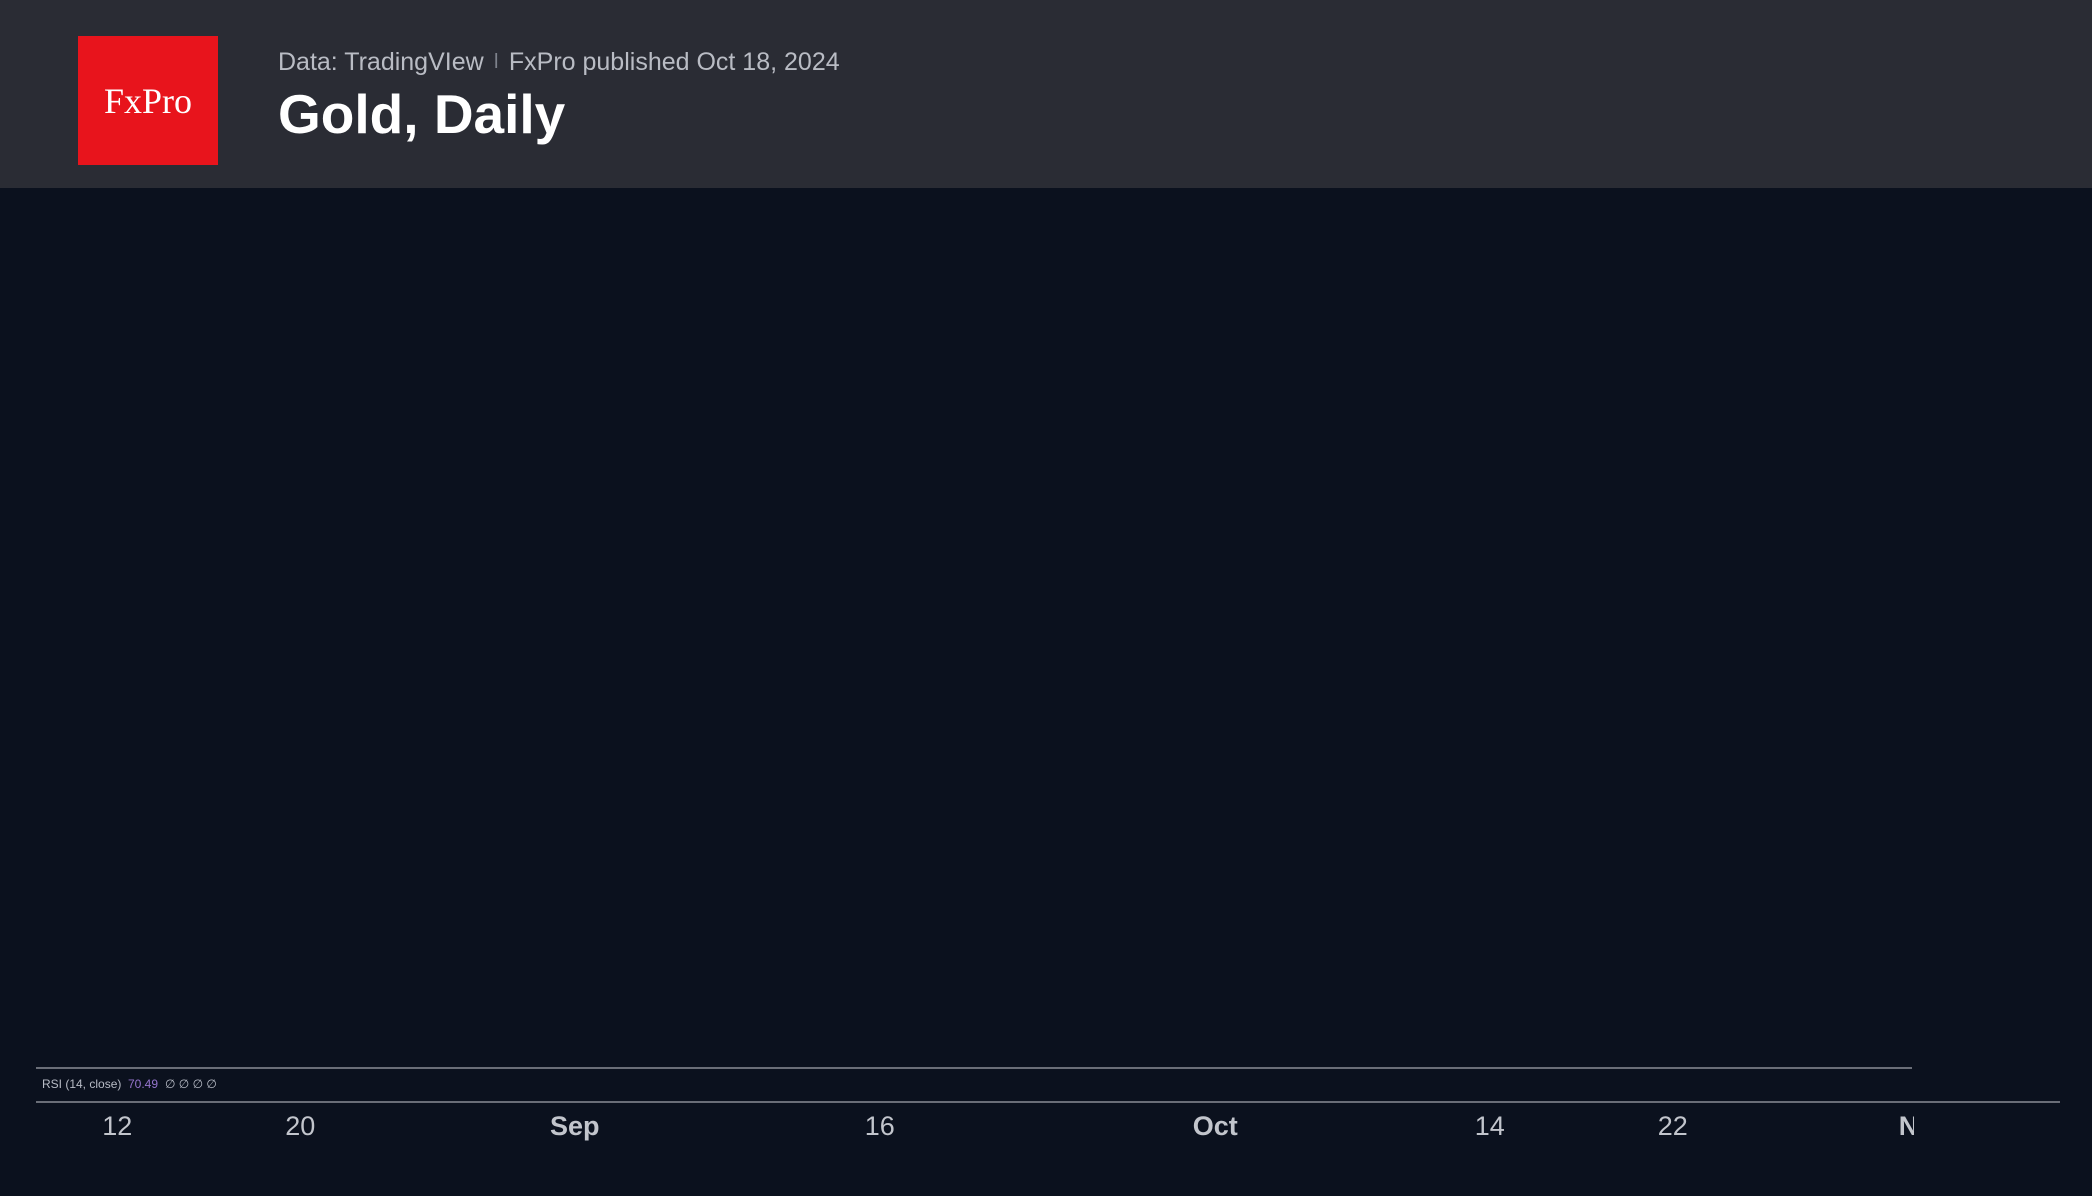 The width and height of the screenshot is (2092, 1196). What do you see at coordinates (880, 1126) in the screenshot?
I see `x-tick-label: 16` at bounding box center [880, 1126].